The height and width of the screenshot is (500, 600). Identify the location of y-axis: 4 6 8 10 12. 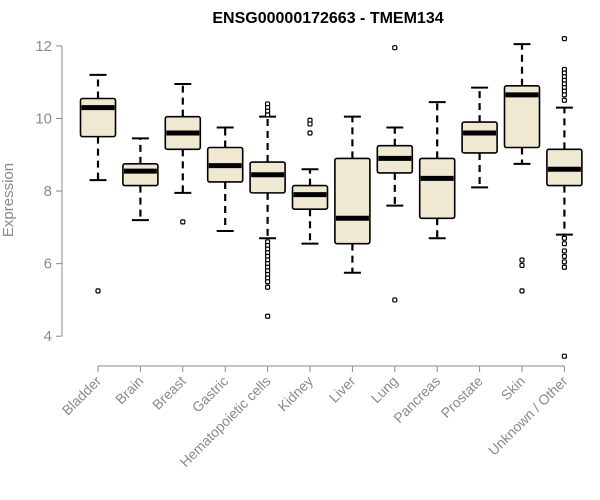
(49, 191).